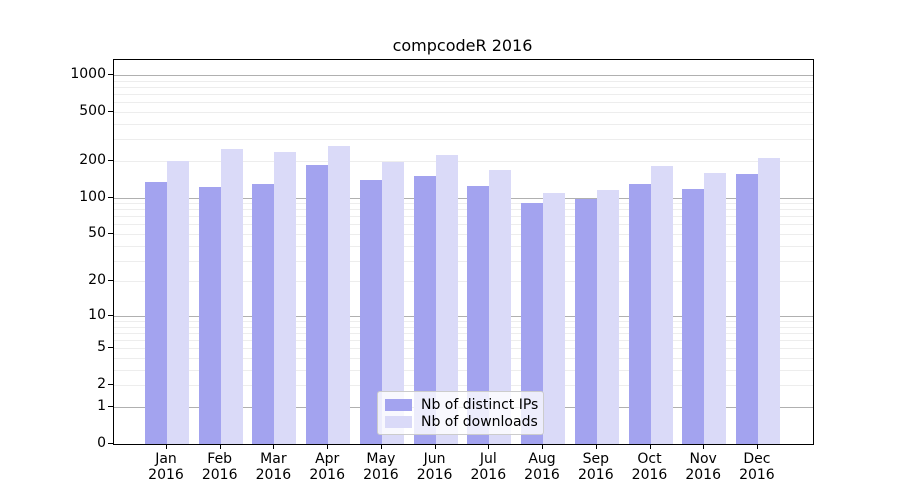 This screenshot has height=500, width=900. What do you see at coordinates (488, 459) in the screenshot?
I see `x-tick-label-line: Jul` at bounding box center [488, 459].